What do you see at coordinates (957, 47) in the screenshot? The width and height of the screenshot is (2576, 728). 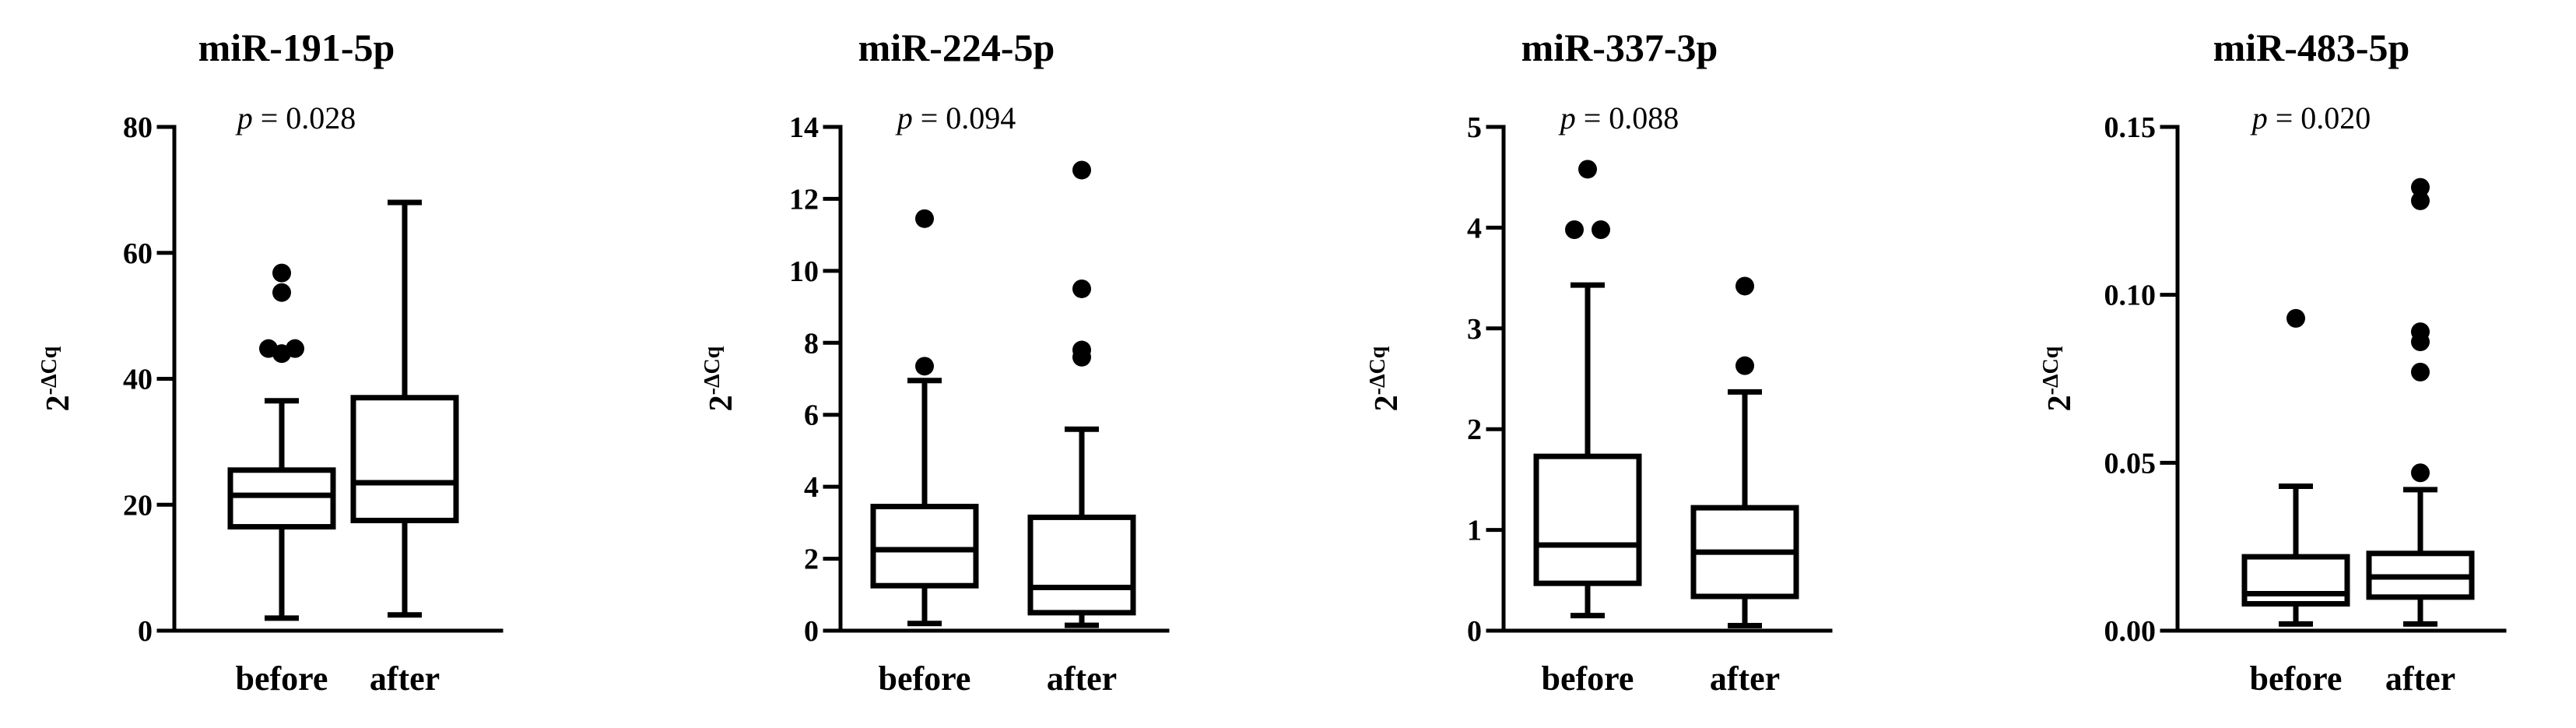 I see `chart-title: miR-224-5p` at bounding box center [957, 47].